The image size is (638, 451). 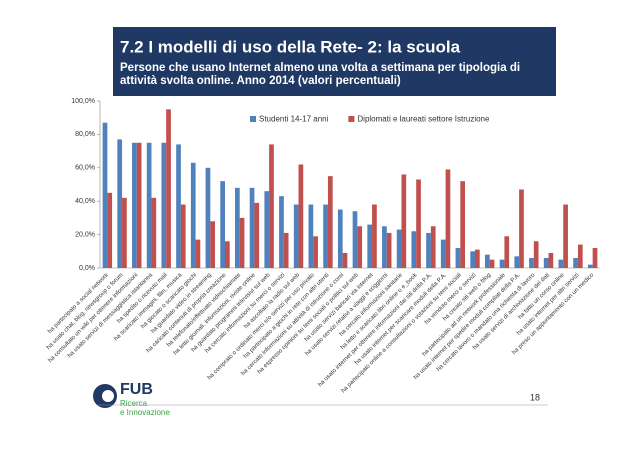 What do you see at coordinates (85, 168) in the screenshot?
I see `y-tick-label: 60,0%` at bounding box center [85, 168].